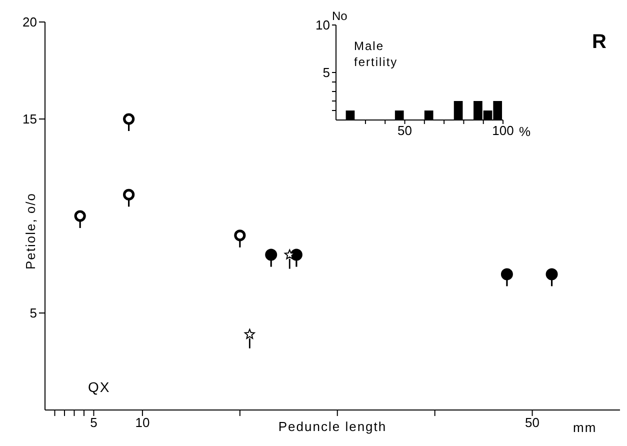  Describe the element at coordinates (33, 313) in the screenshot. I see `y-tick-label: 5` at that location.